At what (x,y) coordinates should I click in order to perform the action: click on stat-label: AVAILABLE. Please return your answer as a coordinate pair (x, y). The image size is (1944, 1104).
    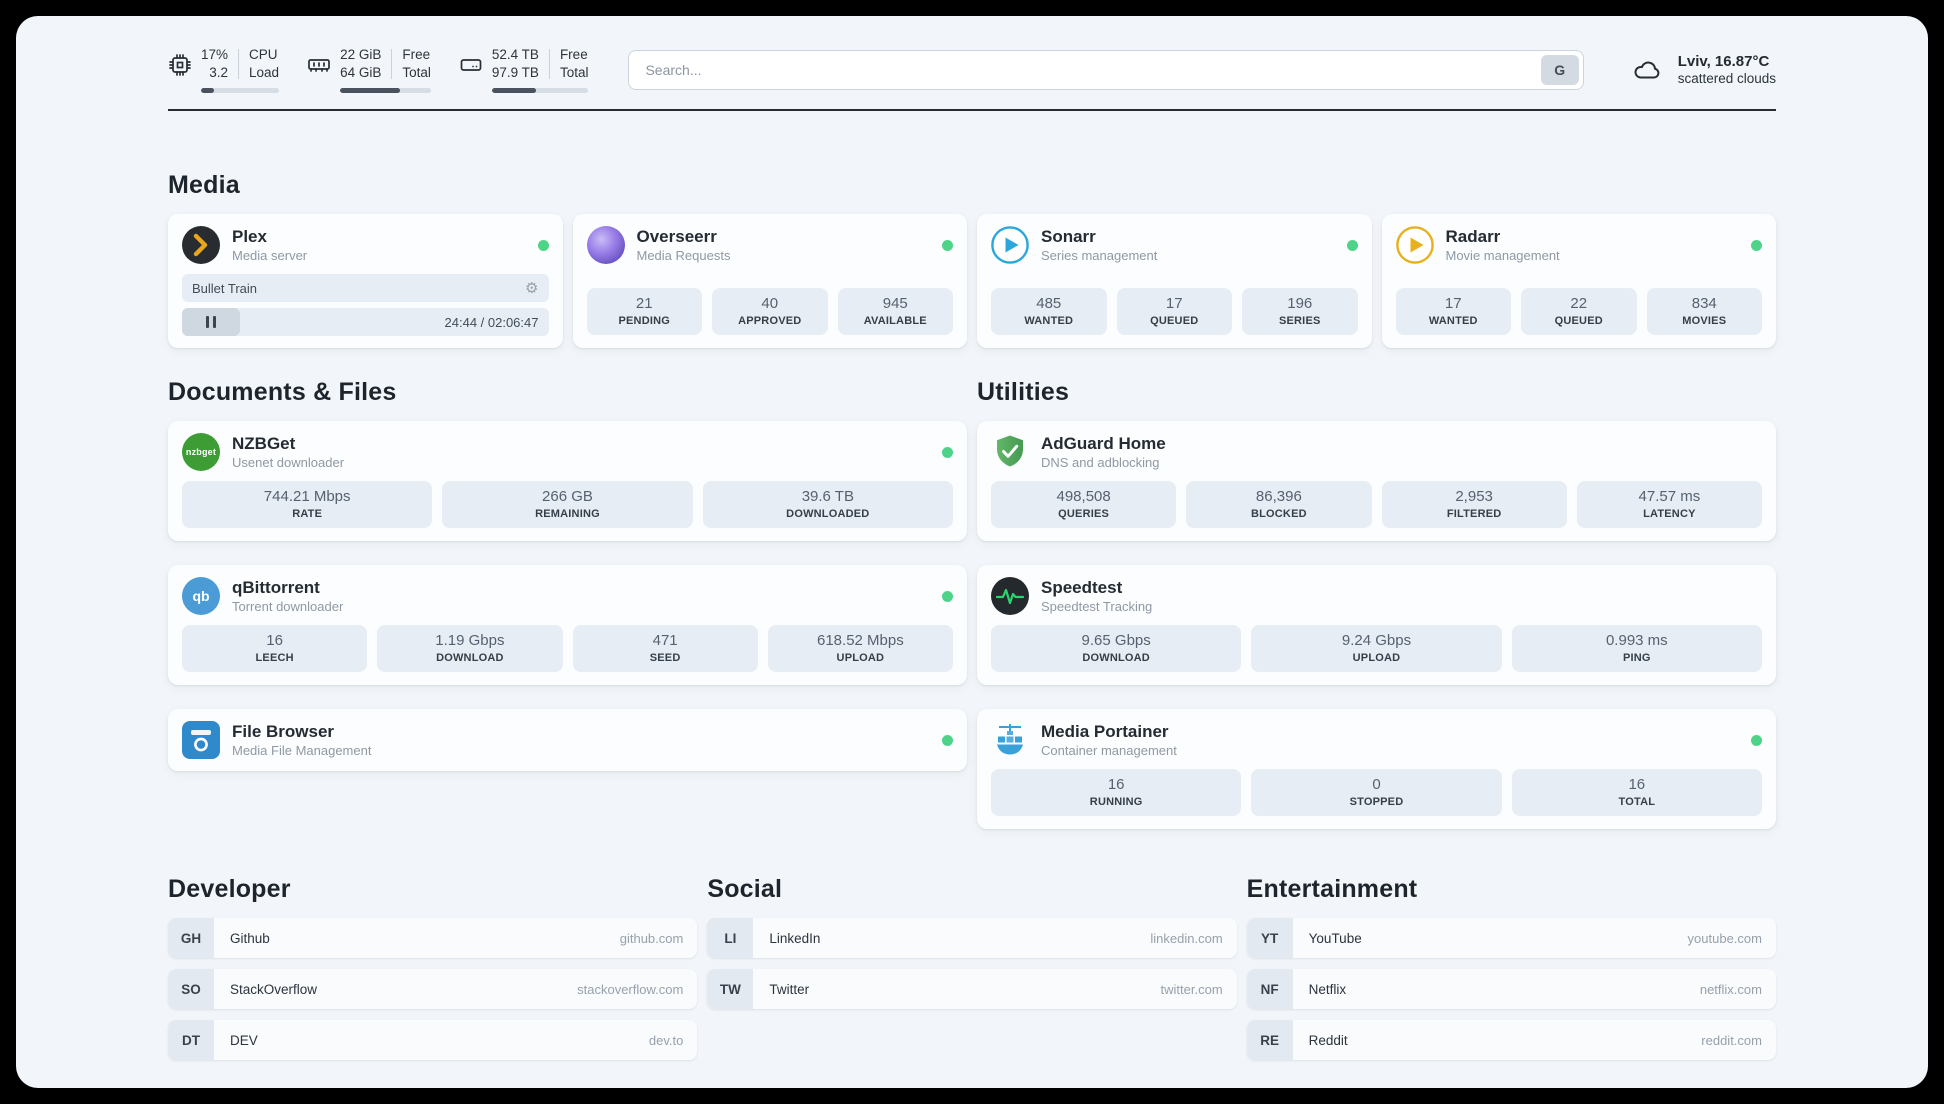
    Looking at the image, I should click on (895, 321).